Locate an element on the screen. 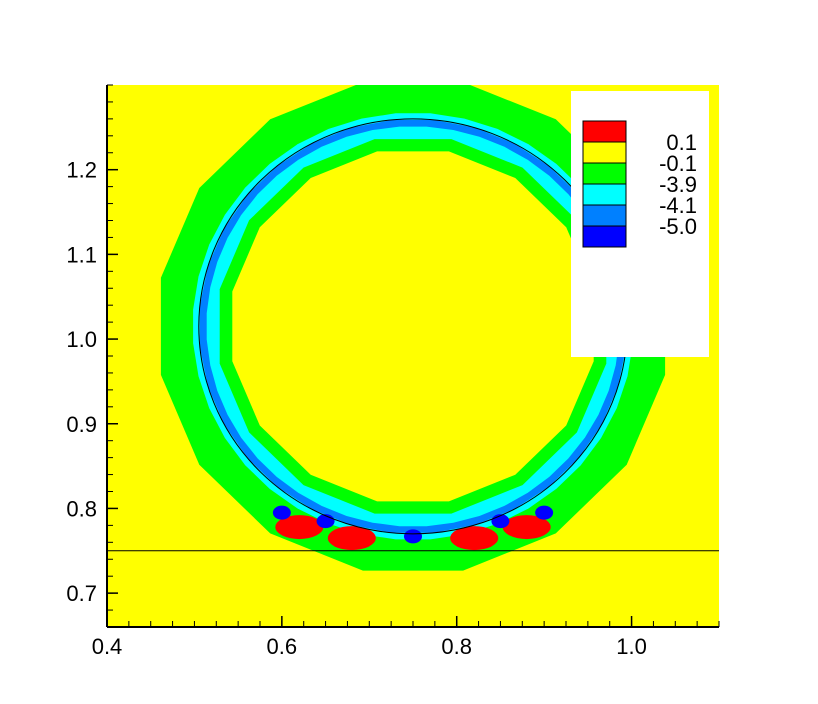 The height and width of the screenshot is (704, 818). x-tick-label: 0.4 is located at coordinates (107, 646).